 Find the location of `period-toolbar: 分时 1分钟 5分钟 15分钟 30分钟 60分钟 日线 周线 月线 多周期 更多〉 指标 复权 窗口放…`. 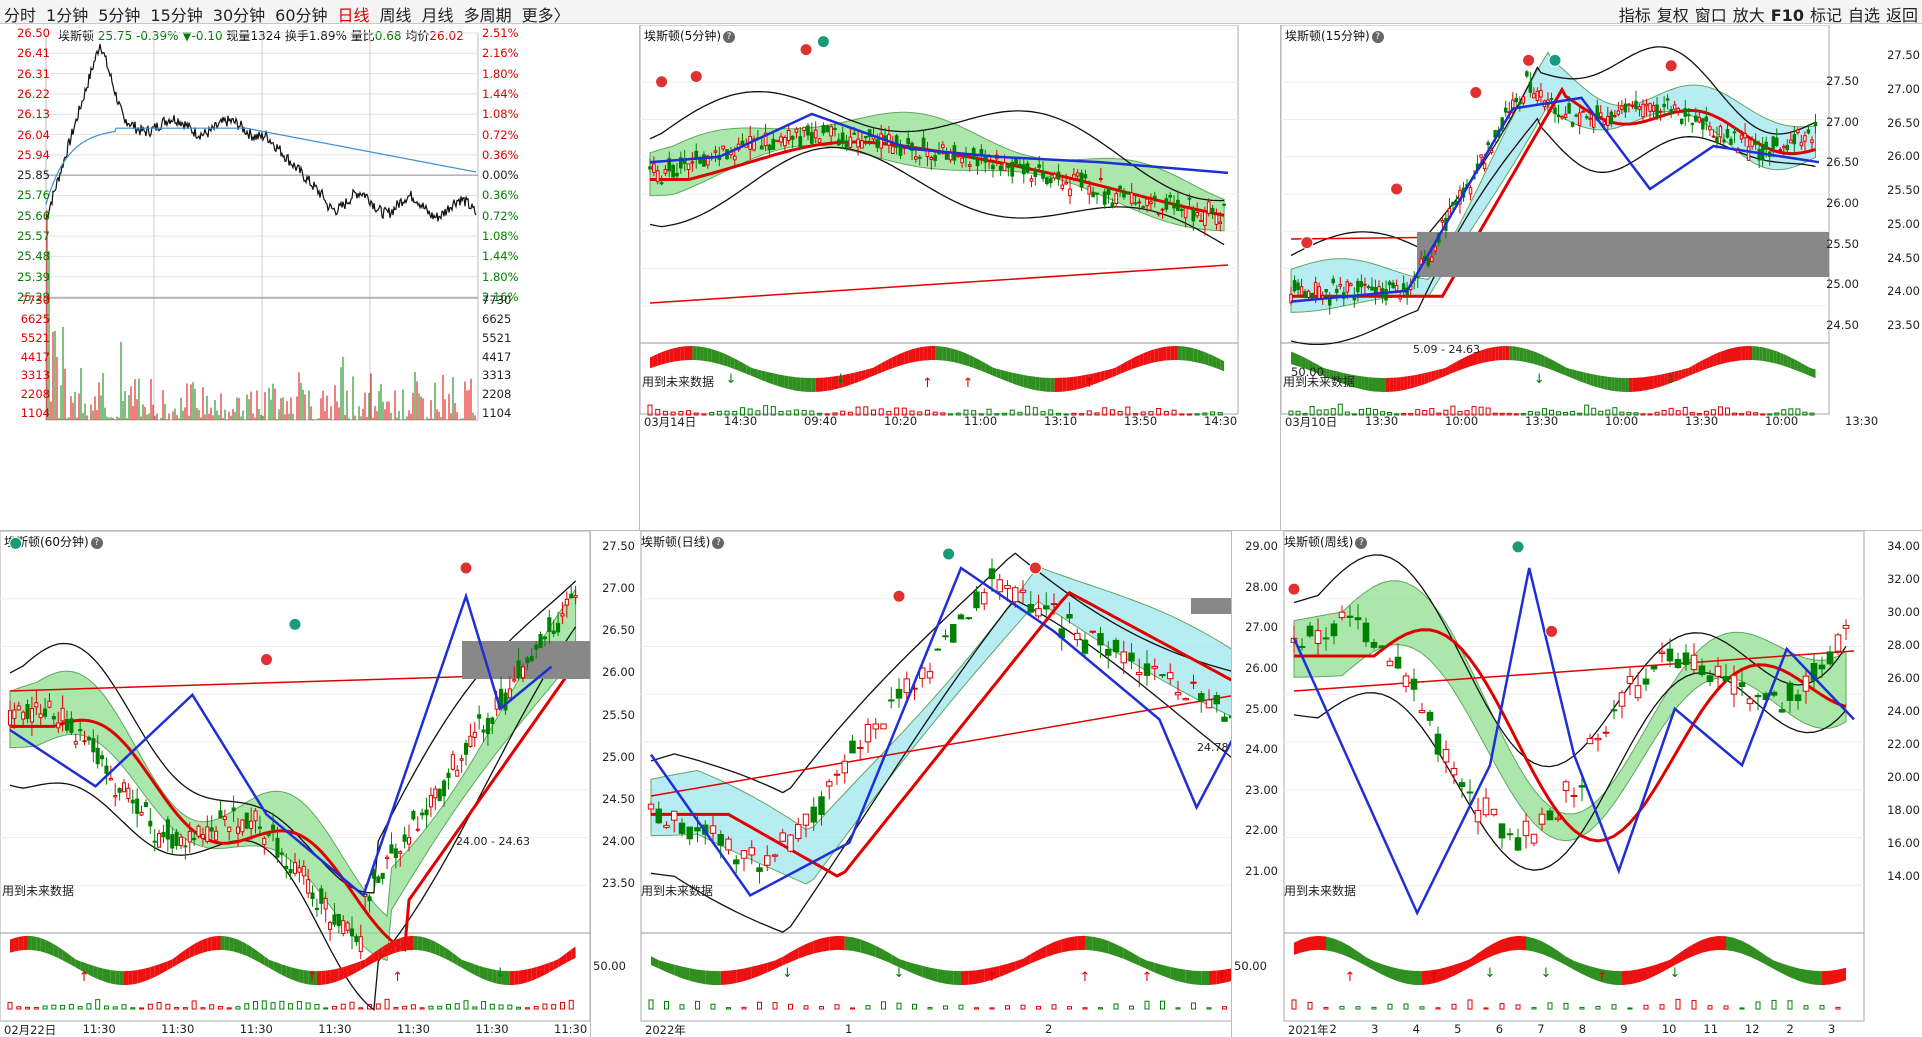

period-toolbar: 分时 1分钟 5分钟 15分钟 30分钟 60分钟 日线 周线 月线 多周期 更多〉 指标 复权 窗口放… is located at coordinates (961, 12).